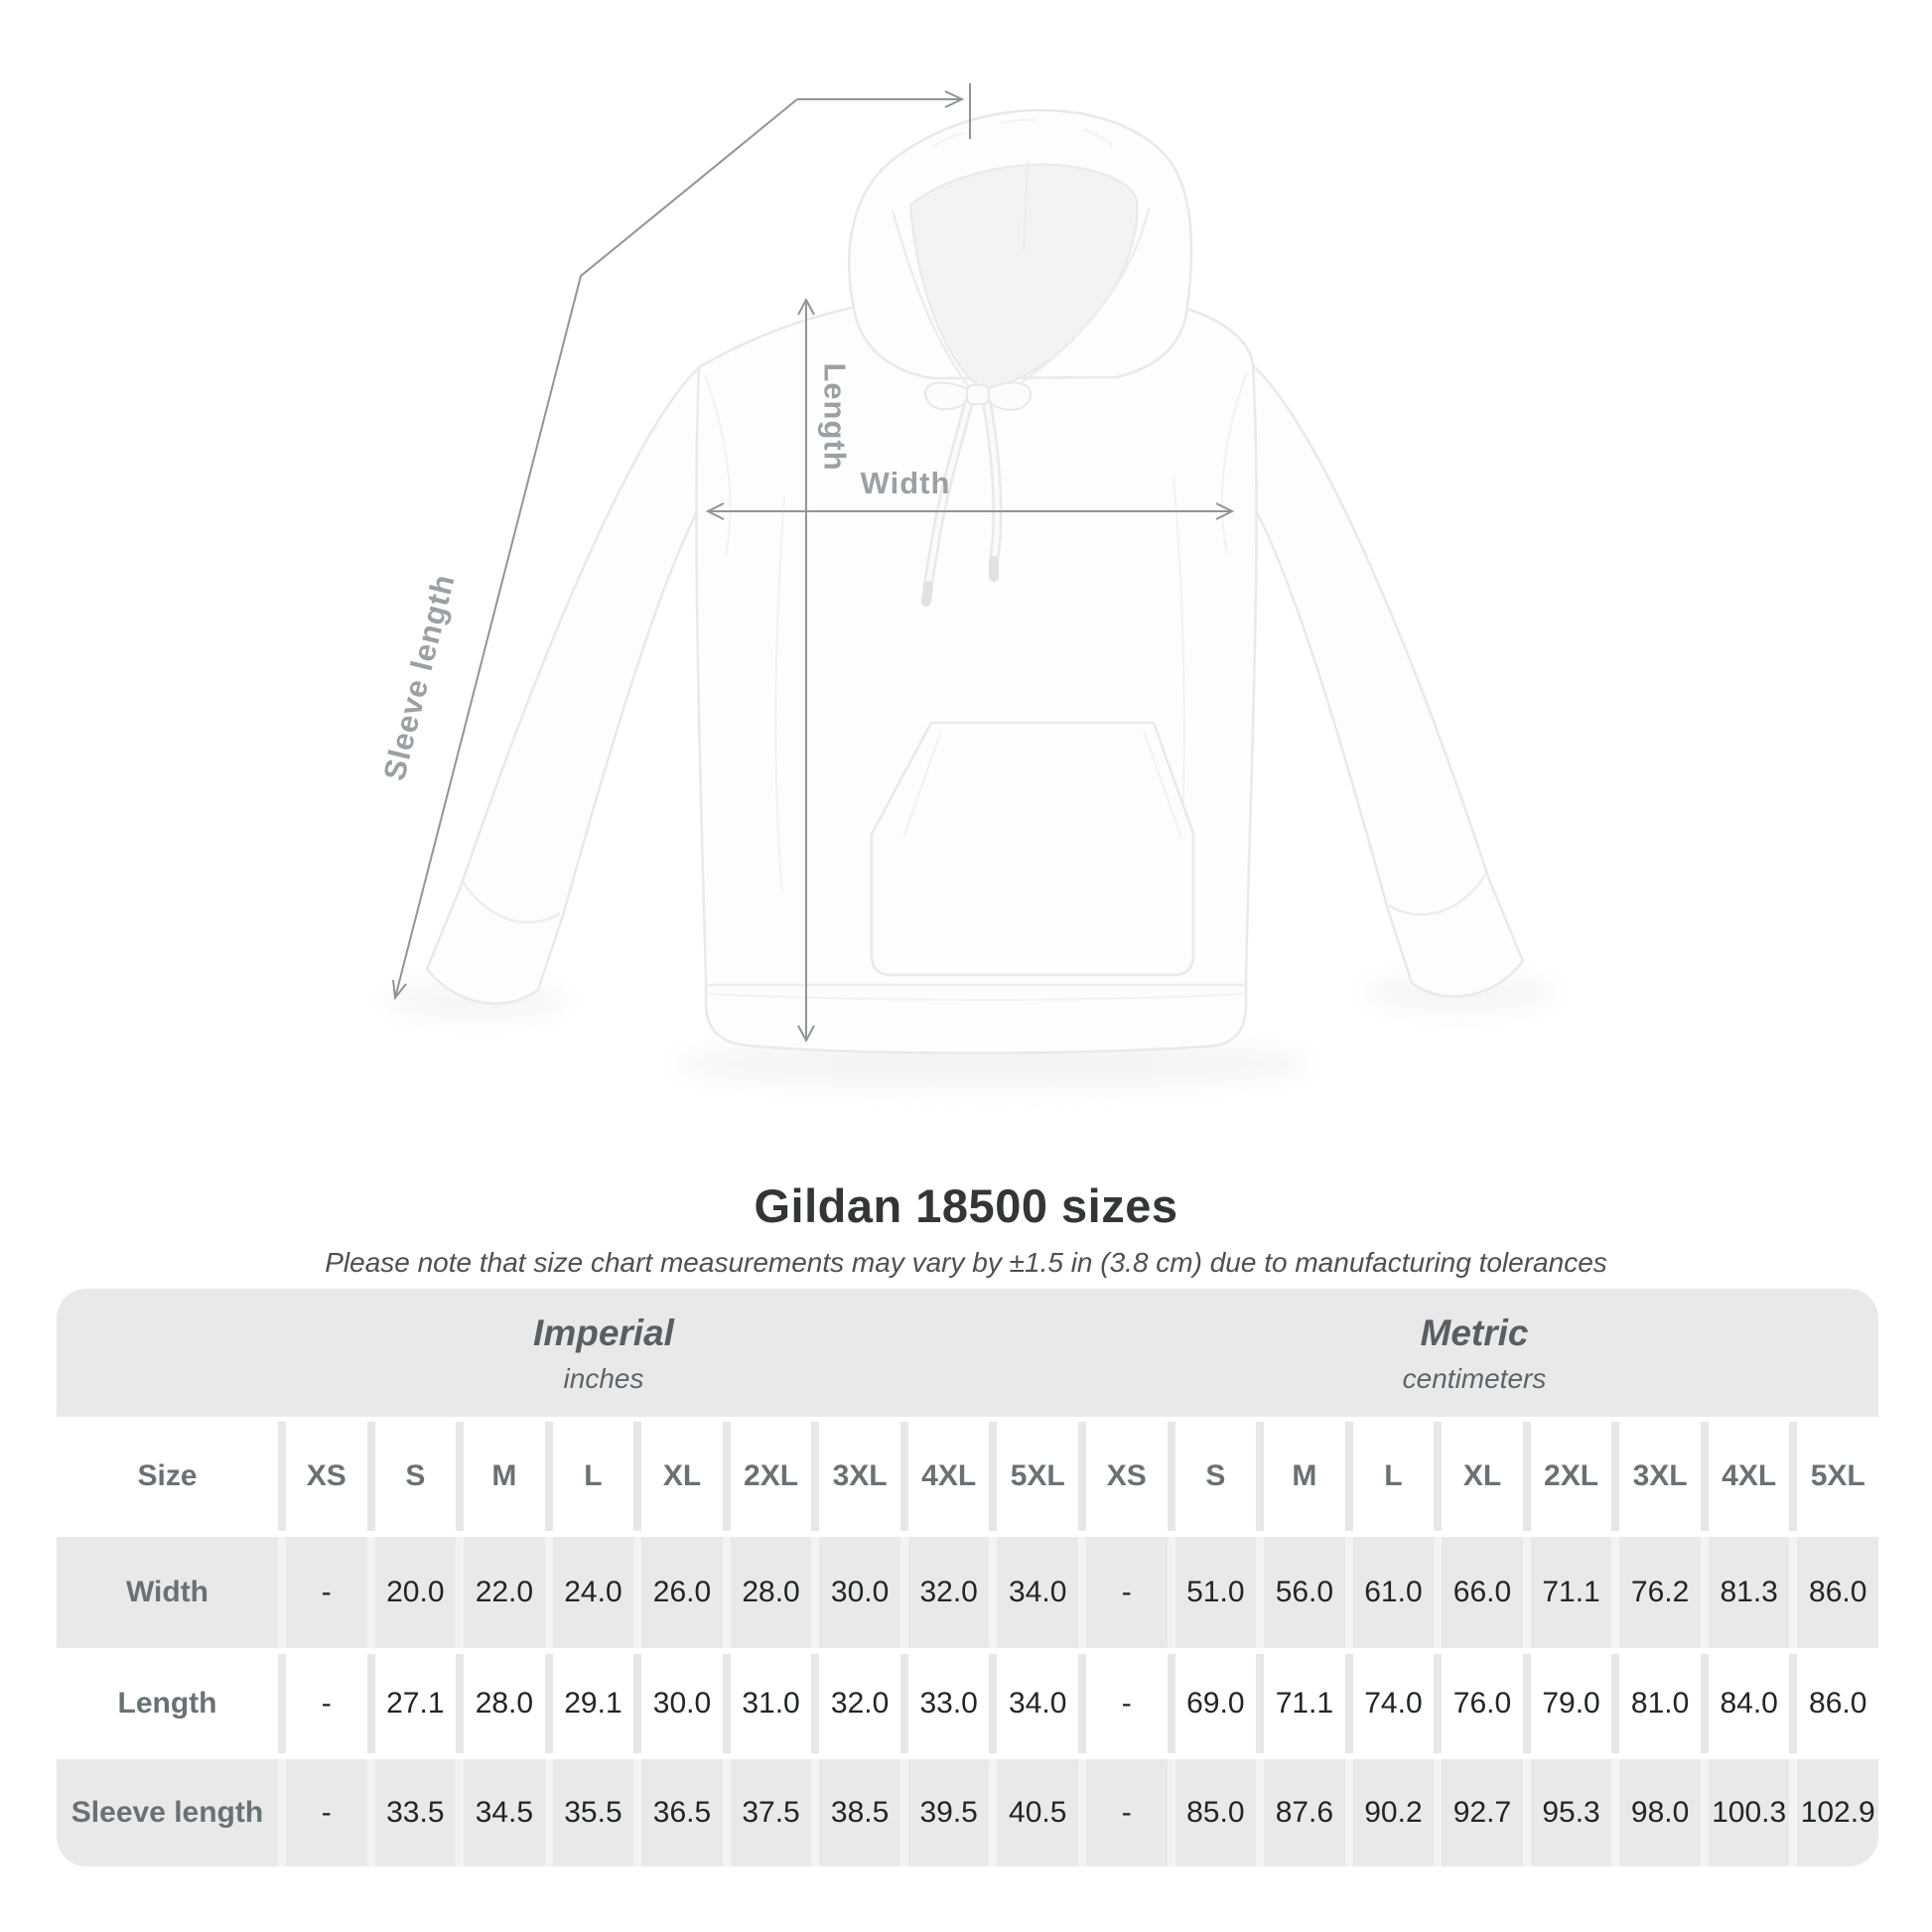 This screenshot has height=1932, width=1932. I want to click on drawstring-knot, so click(978, 395).